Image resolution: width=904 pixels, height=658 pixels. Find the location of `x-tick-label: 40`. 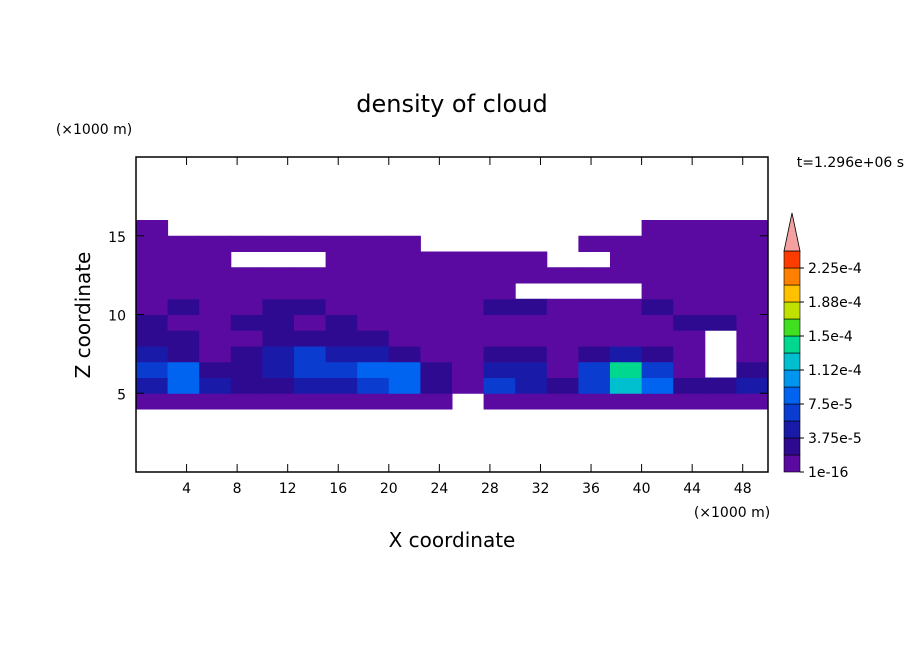

x-tick-label: 40 is located at coordinates (642, 489).